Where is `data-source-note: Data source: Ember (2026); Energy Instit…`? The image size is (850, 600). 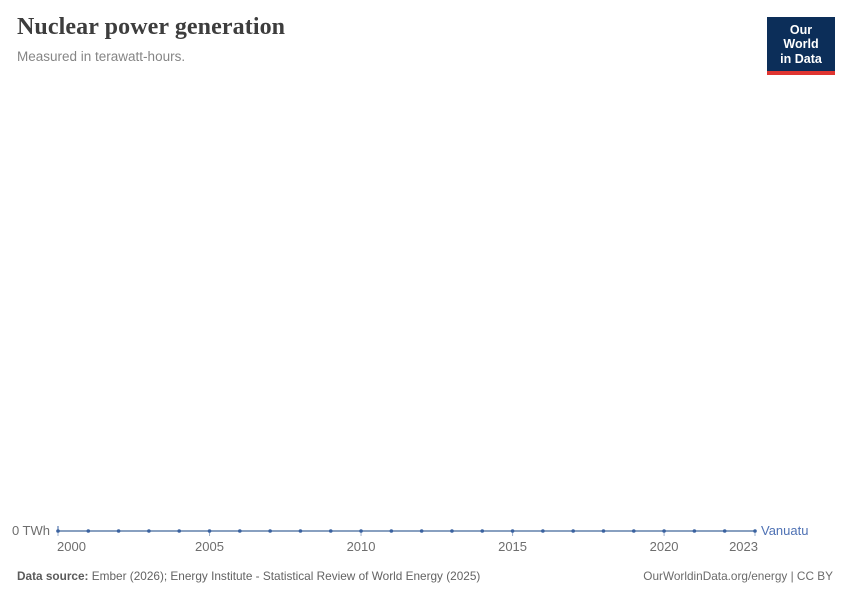 data-source-note: Data source: Ember (2026); Energy Instit… is located at coordinates (248, 576).